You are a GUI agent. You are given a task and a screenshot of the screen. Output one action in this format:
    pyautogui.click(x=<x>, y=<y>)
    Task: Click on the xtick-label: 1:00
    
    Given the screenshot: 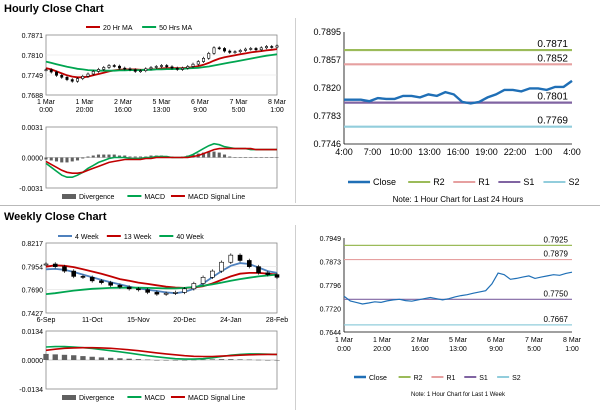 What is the action you would take?
    pyautogui.click(x=544, y=152)
    